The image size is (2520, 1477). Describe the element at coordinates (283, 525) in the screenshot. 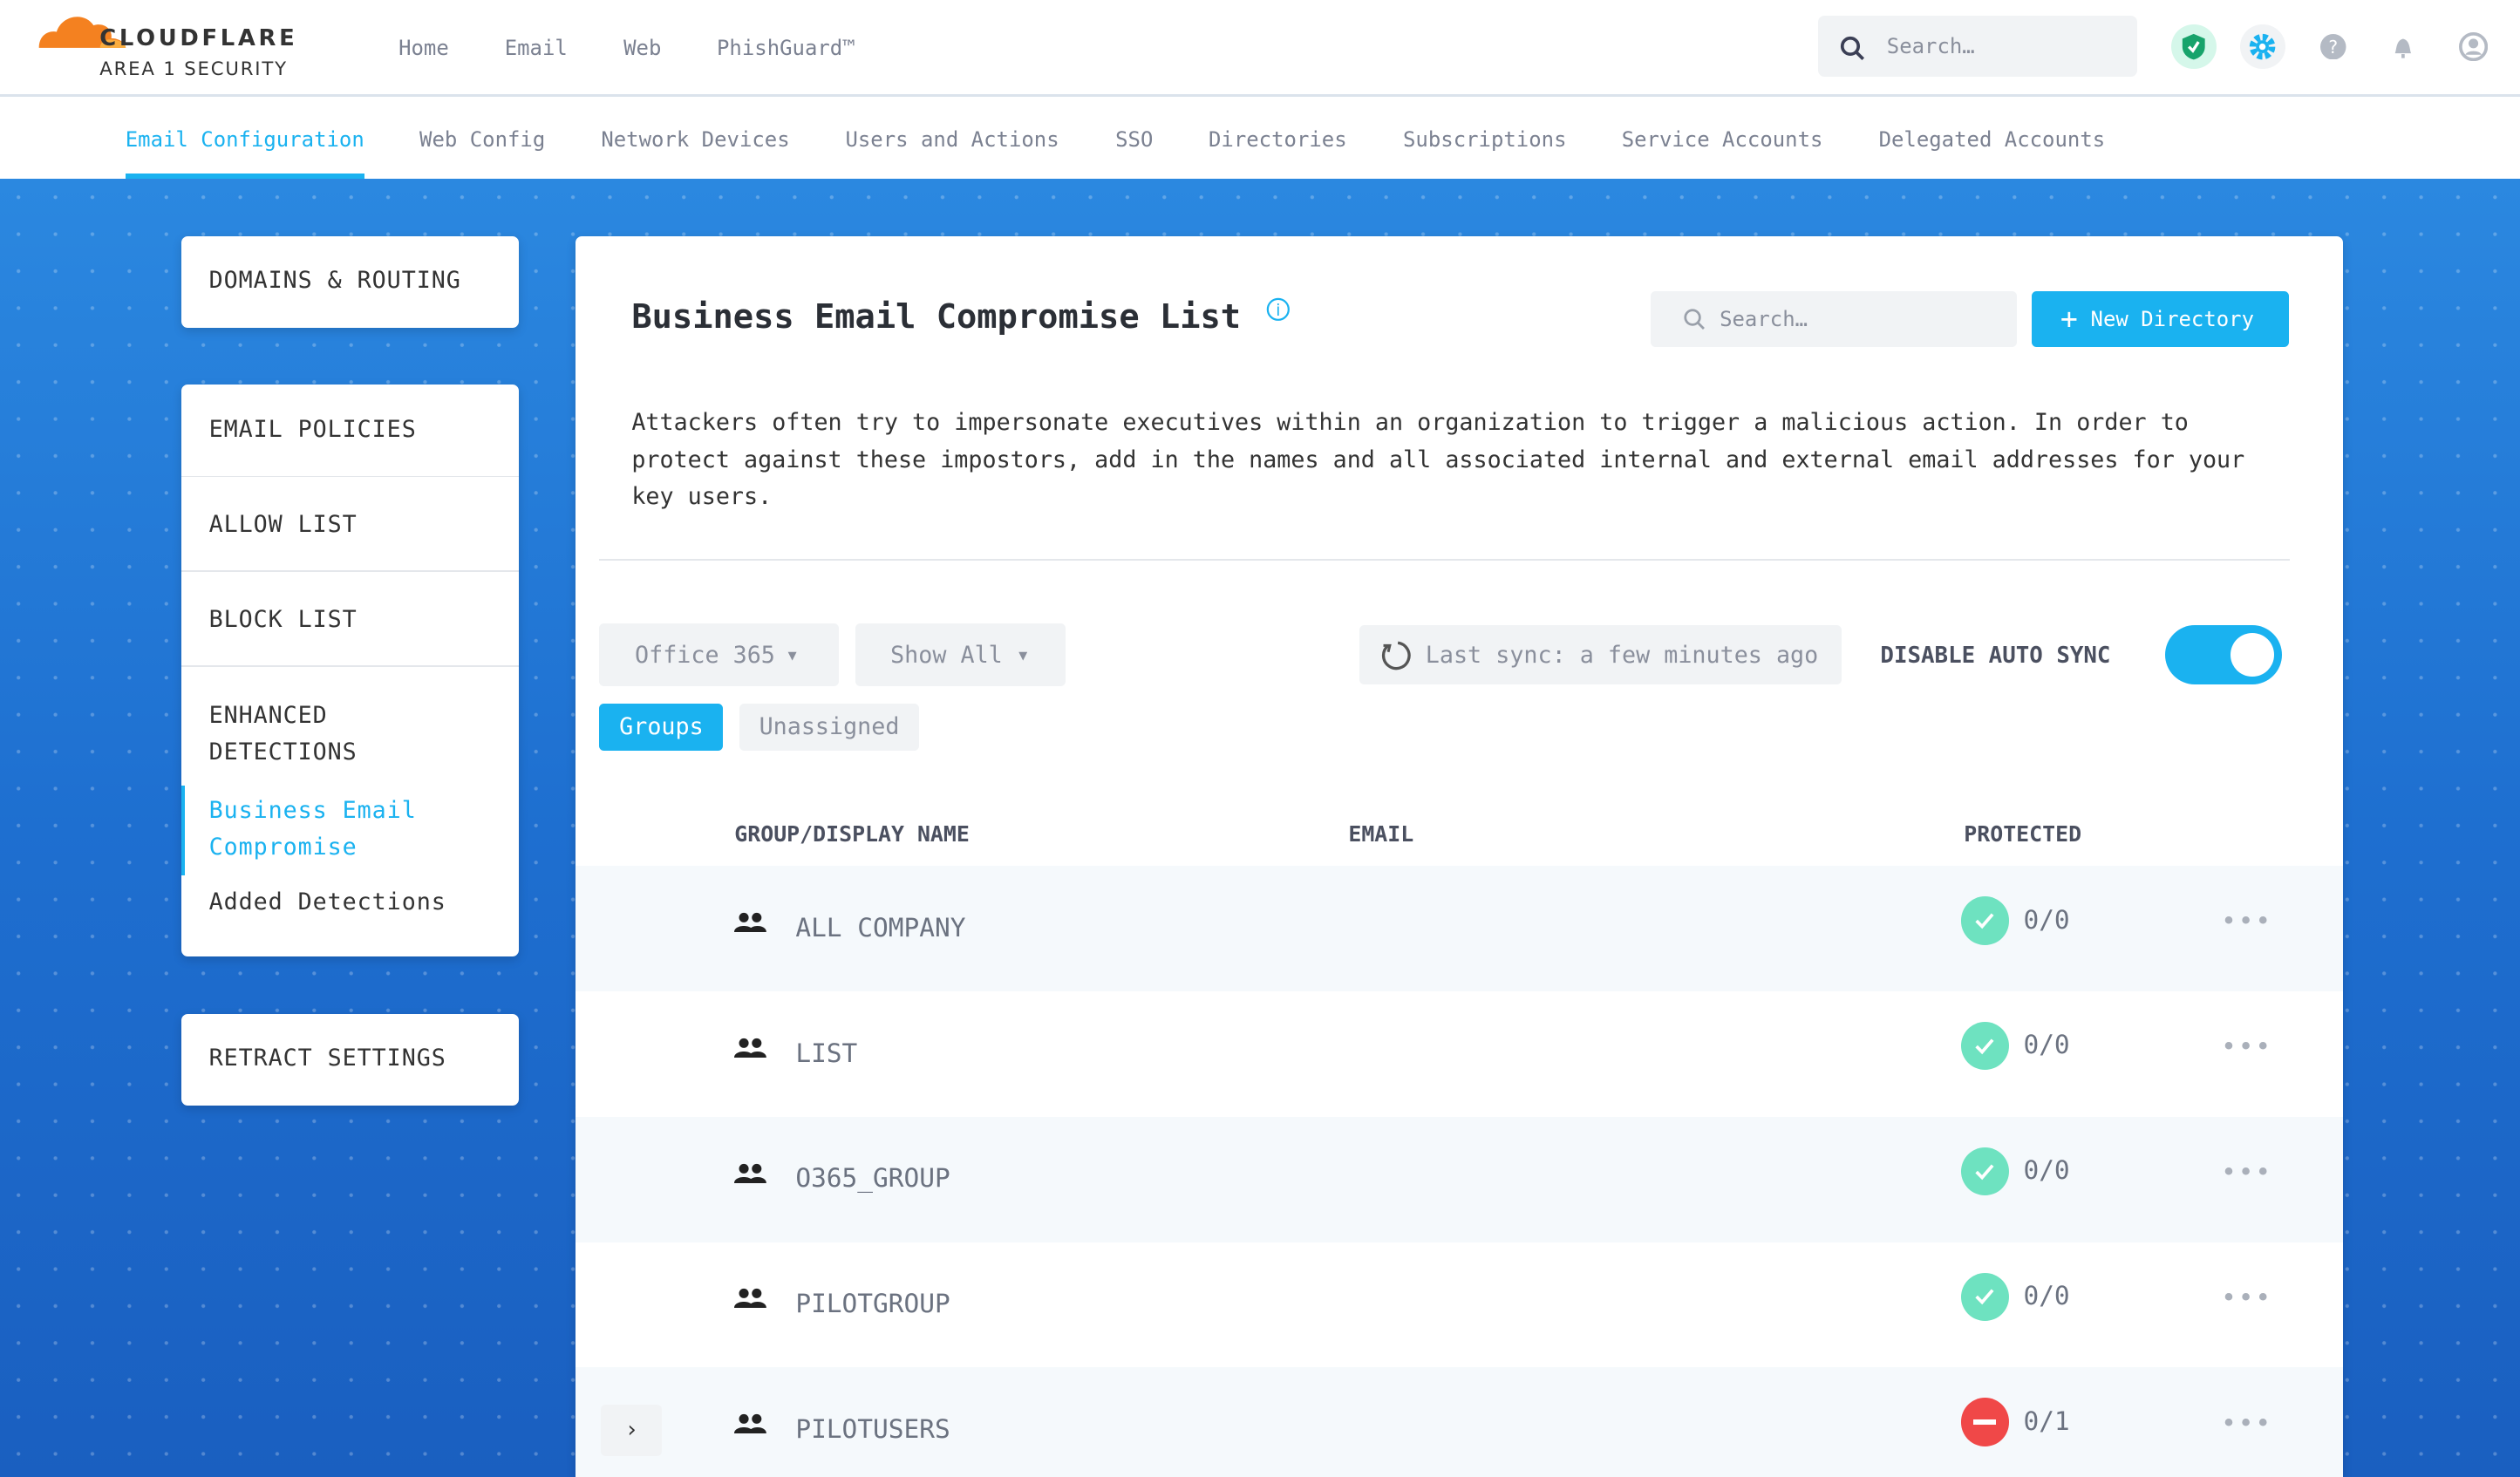

I see `sidebar-item-allow-list: ALLOW LIST` at that location.